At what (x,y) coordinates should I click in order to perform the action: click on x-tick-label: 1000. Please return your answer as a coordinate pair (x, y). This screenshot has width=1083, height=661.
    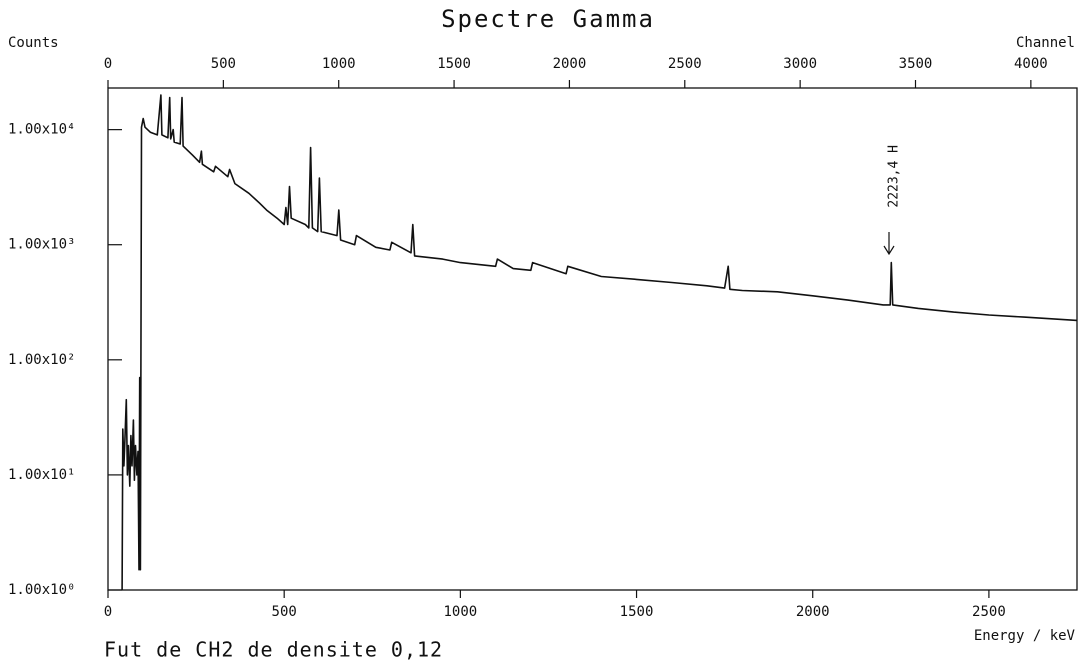
    Looking at the image, I should click on (461, 612).